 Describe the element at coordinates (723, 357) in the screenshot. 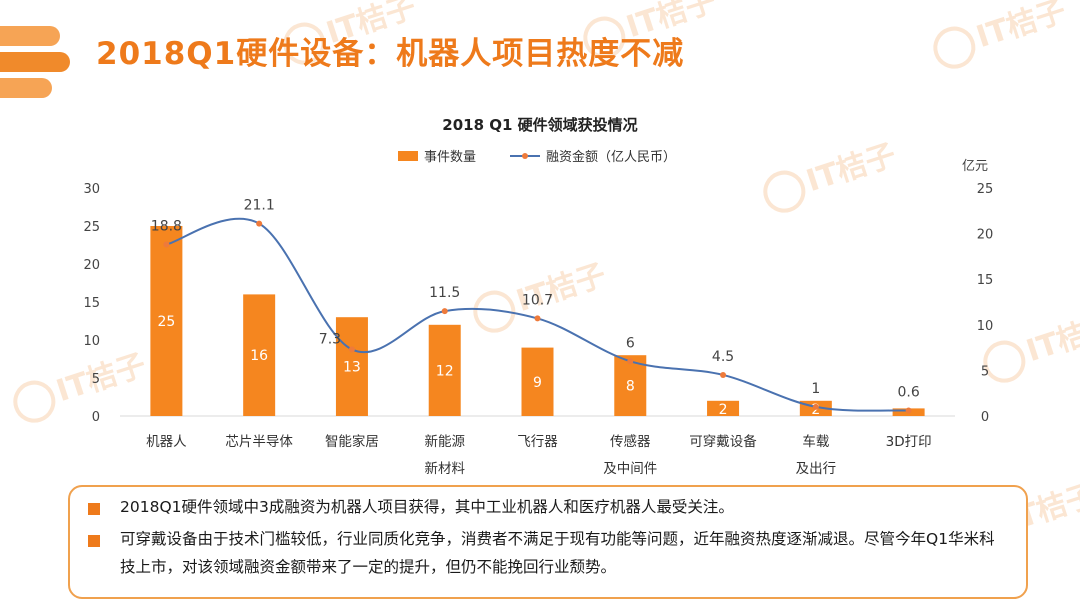

I see `line-value-label: 4.5` at that location.